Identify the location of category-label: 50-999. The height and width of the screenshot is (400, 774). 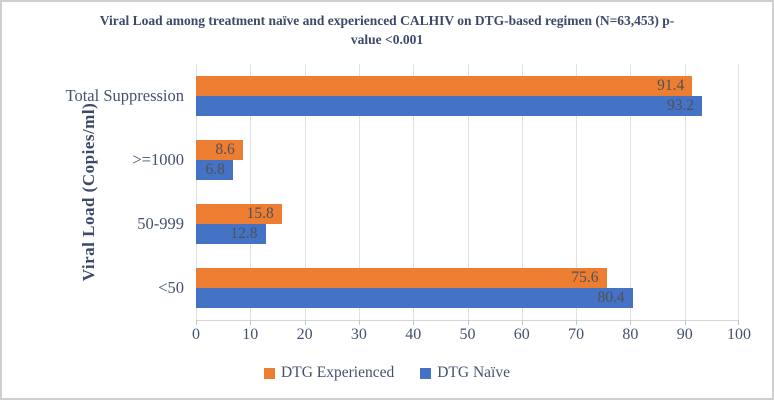
(160, 223).